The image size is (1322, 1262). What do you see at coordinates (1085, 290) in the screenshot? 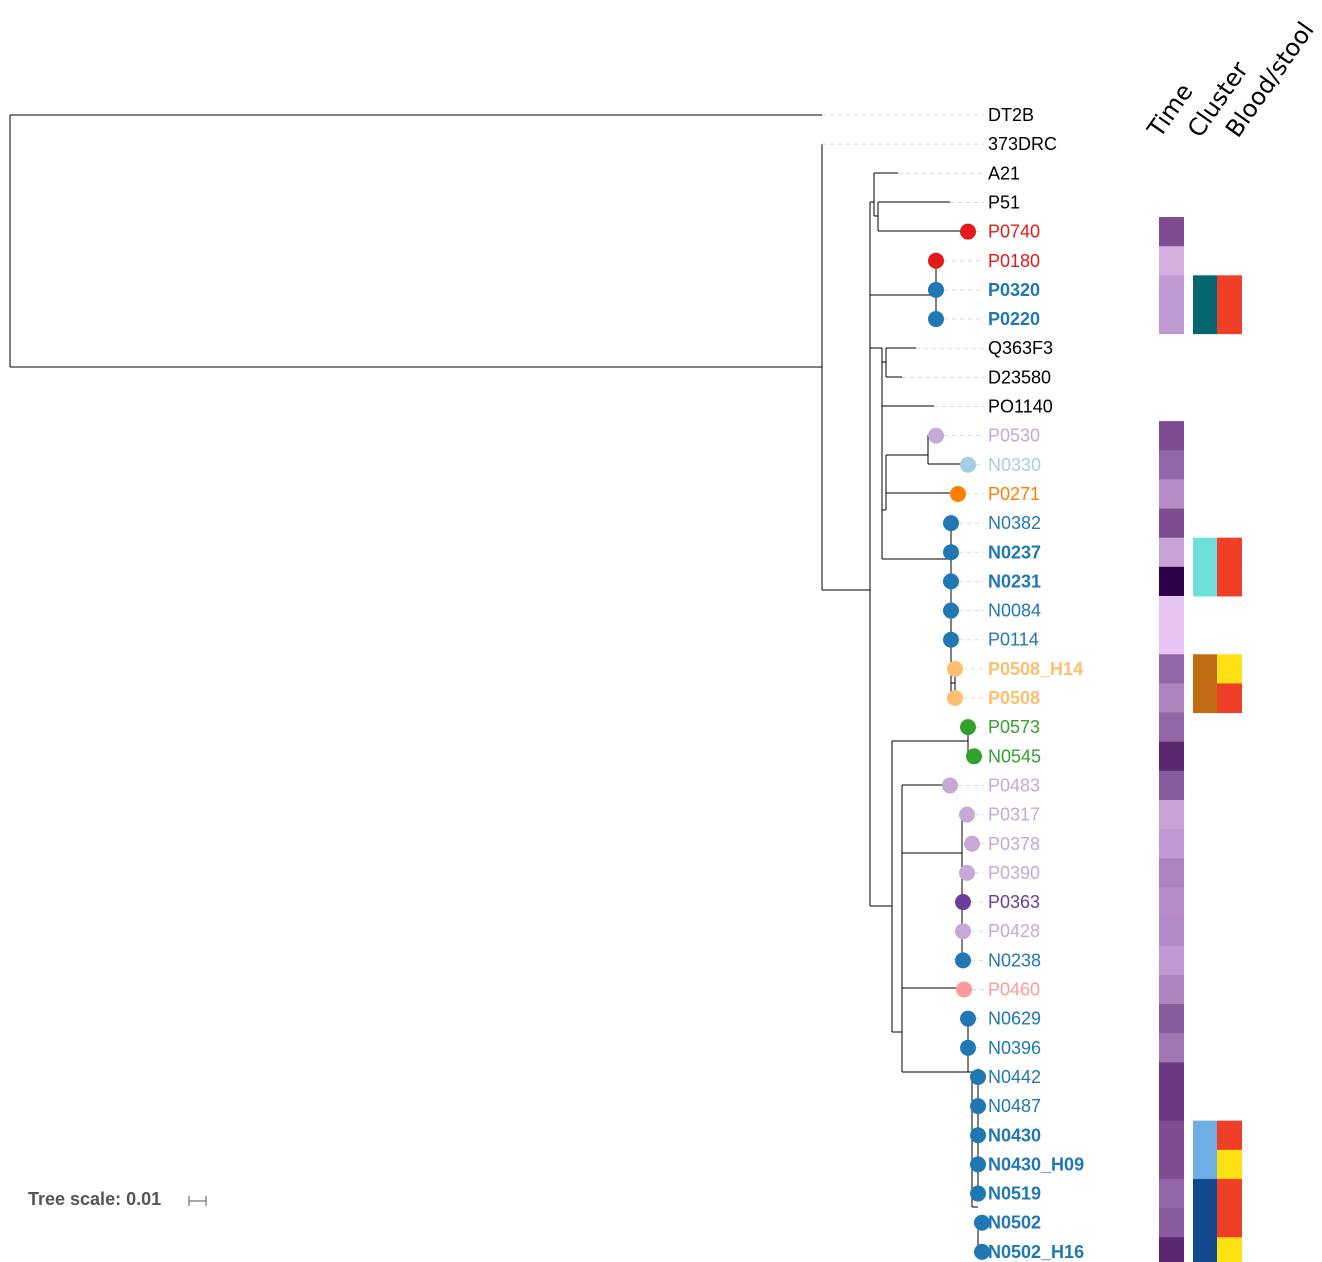
I see `tip-p0320: P0320` at bounding box center [1085, 290].